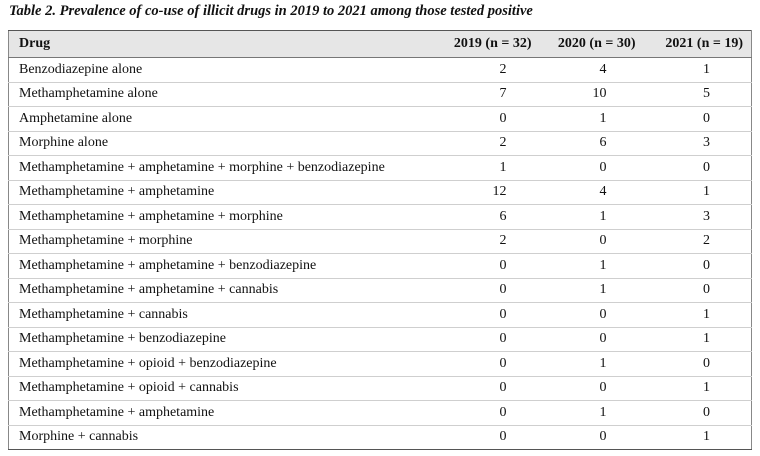  I want to click on cell-drug: Methamphetamine + amphetamine + cannabis, so click(216, 290).